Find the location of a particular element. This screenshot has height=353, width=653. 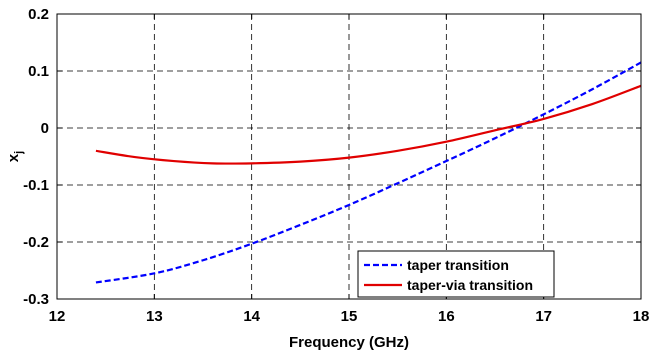

y-tick-label: 0.1 is located at coordinates (38, 71).